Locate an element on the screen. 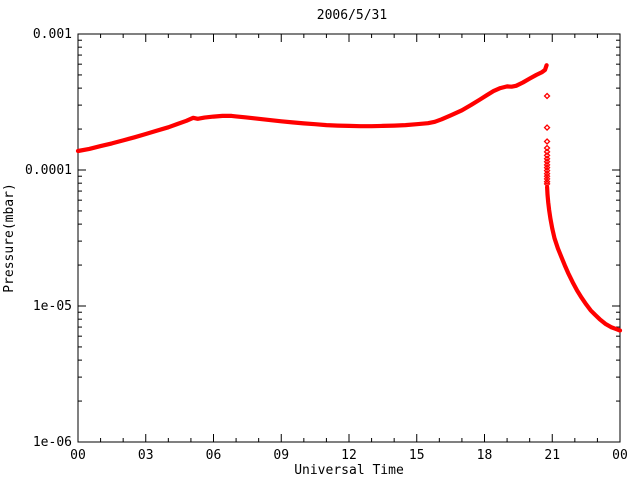  chart-title: 2006/5/31 is located at coordinates (352, 15).